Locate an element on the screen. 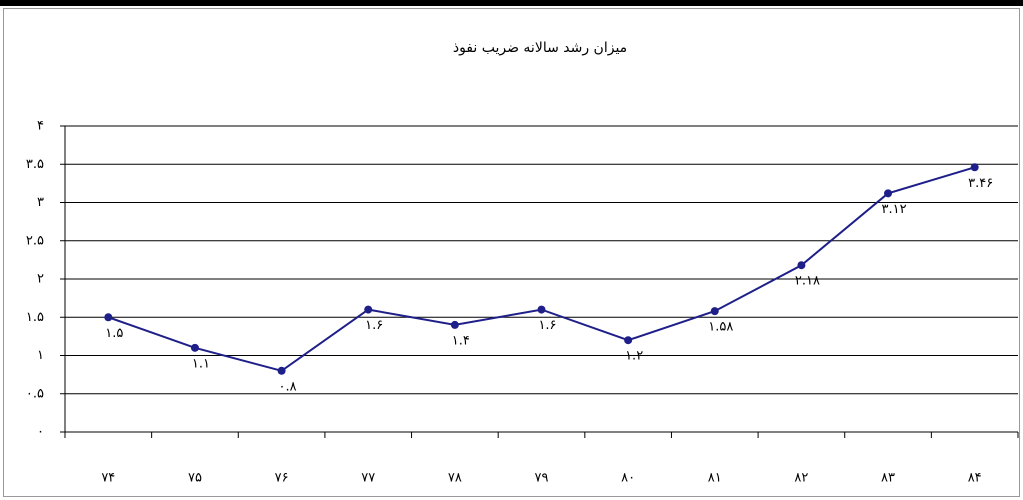  x-tick-label: ۸۱ is located at coordinates (715, 478).